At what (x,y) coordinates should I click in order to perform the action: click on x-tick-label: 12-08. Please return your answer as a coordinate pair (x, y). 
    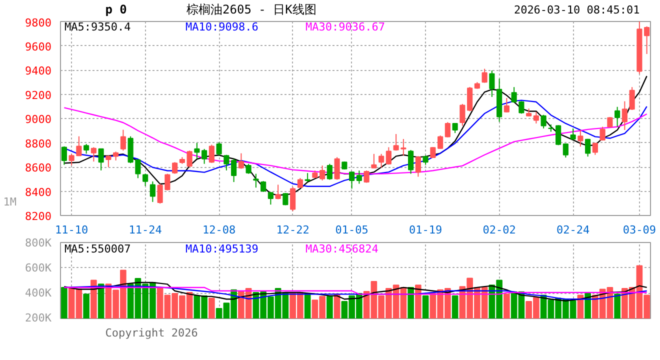
    Looking at the image, I should click on (219, 230).